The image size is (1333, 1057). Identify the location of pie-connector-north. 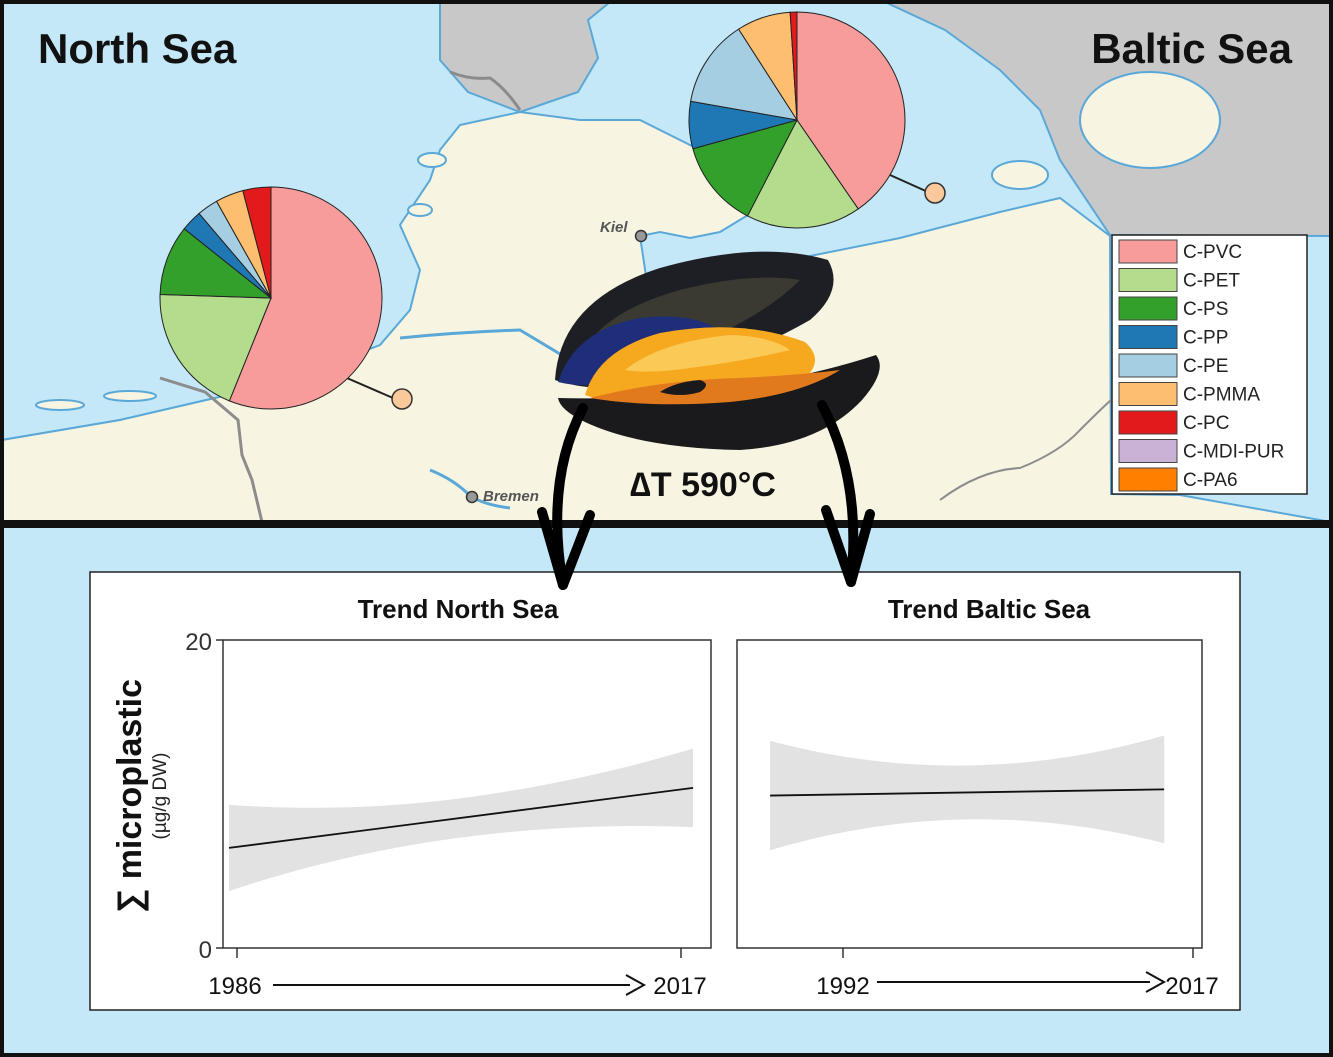
(366, 386).